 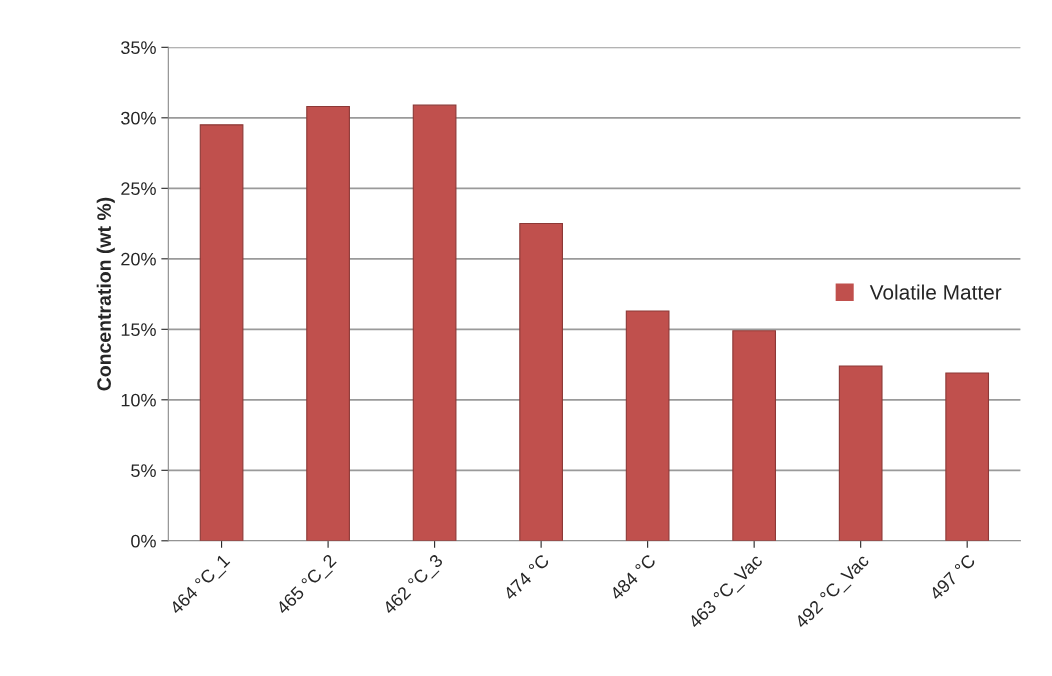 I want to click on y-tick-label: 20%, so click(x=138, y=259).